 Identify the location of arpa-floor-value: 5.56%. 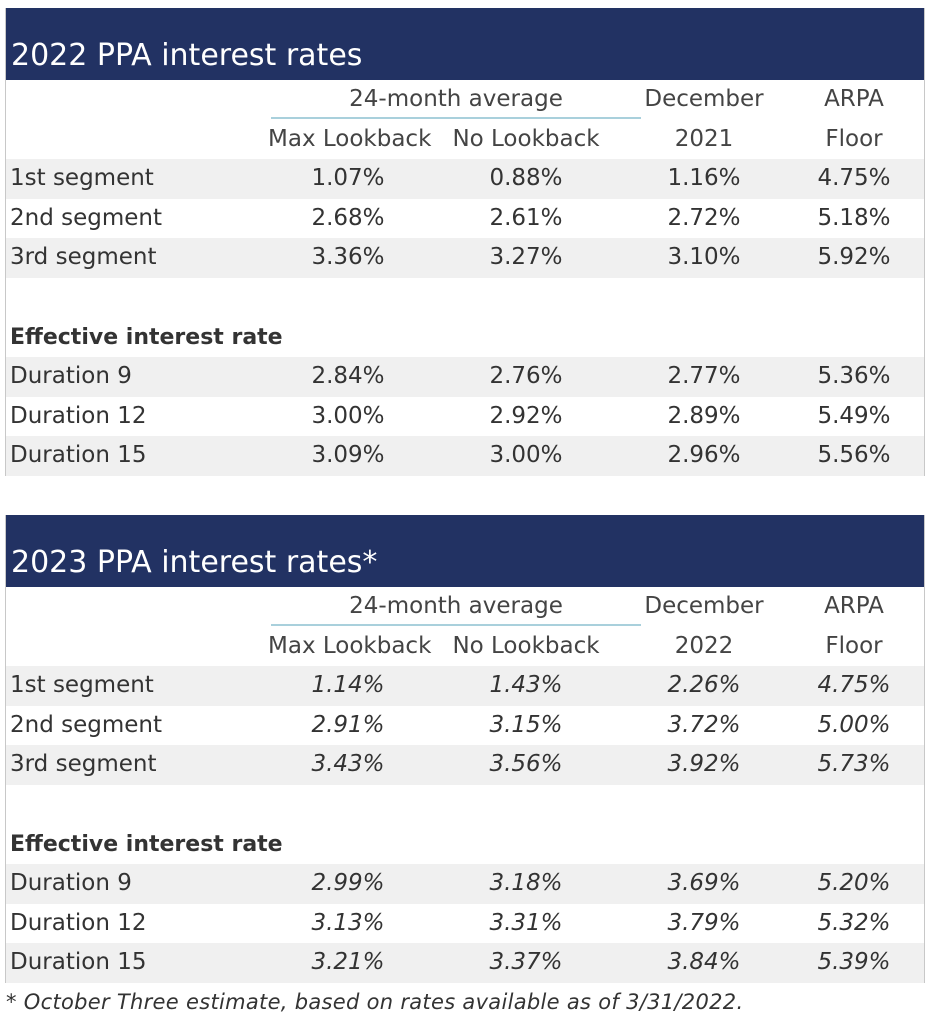
(854, 455).